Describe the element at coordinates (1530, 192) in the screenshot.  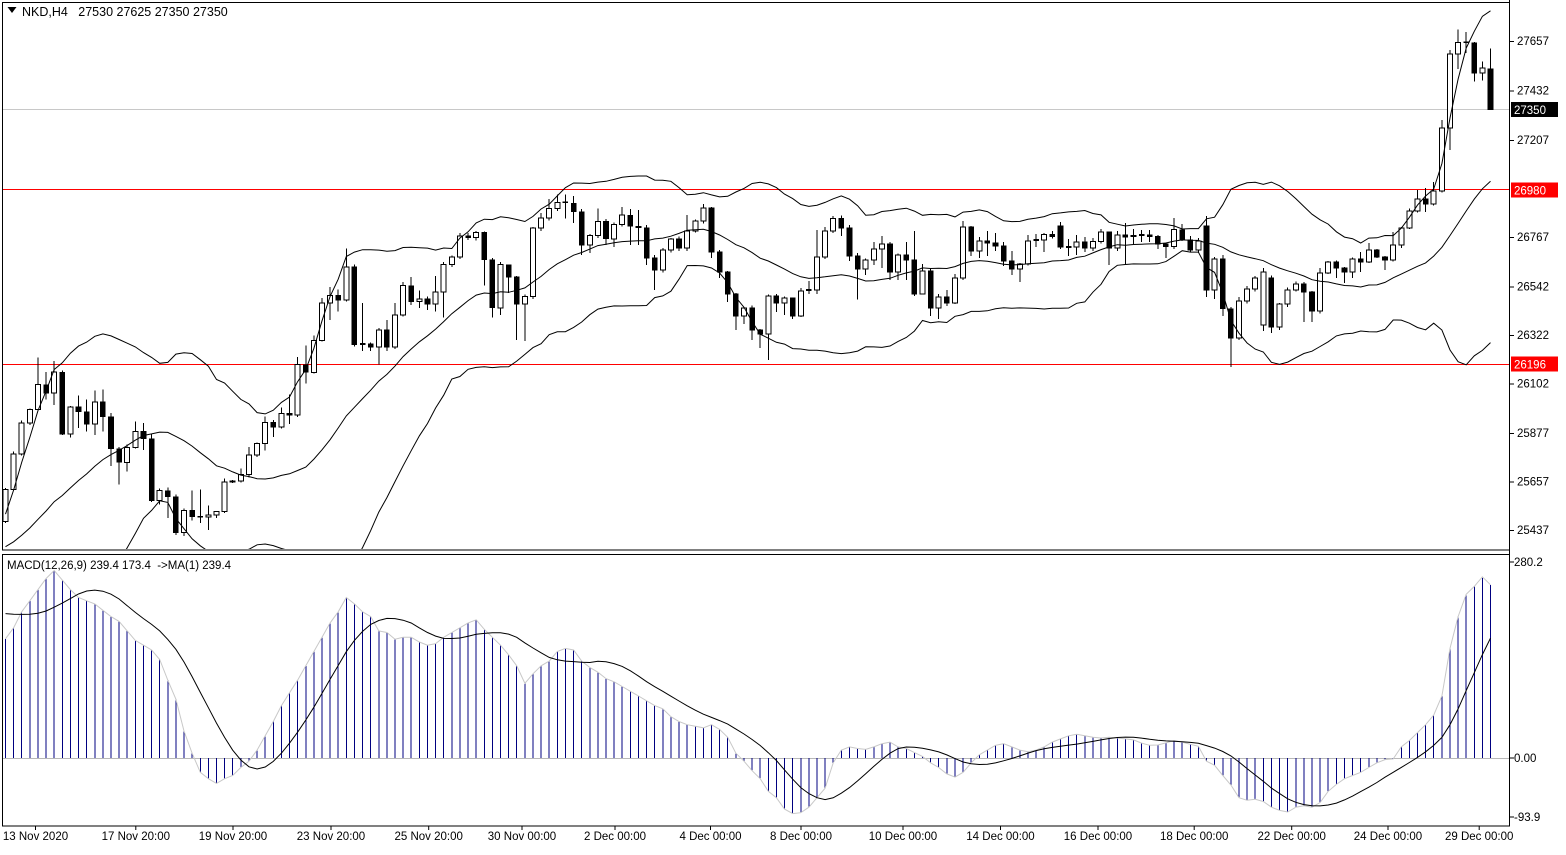
I see `svg-text: 26980` at that location.